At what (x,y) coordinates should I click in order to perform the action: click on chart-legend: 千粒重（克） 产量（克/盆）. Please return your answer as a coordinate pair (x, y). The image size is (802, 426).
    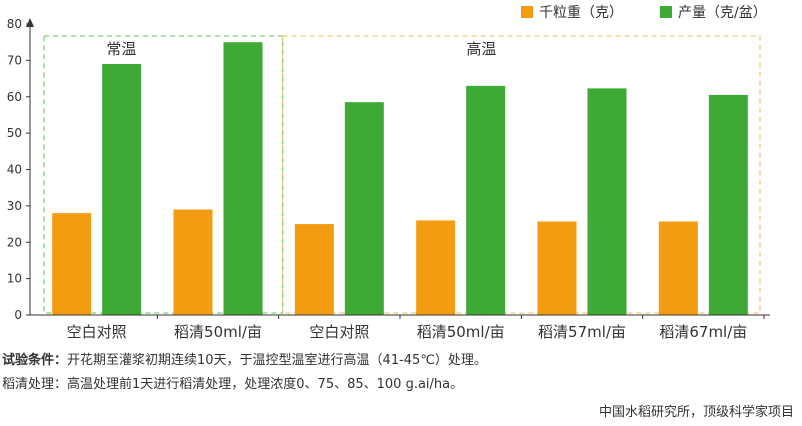
    Looking at the image, I should click on (644, 13).